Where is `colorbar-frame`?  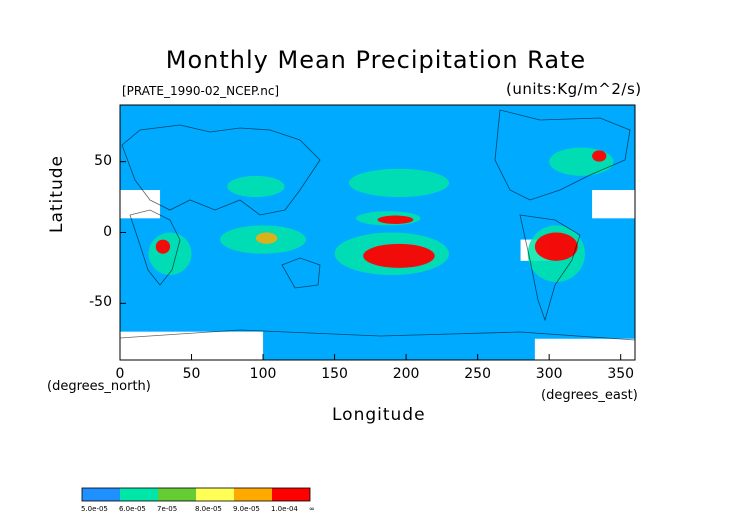
colorbar-frame is located at coordinates (196, 494).